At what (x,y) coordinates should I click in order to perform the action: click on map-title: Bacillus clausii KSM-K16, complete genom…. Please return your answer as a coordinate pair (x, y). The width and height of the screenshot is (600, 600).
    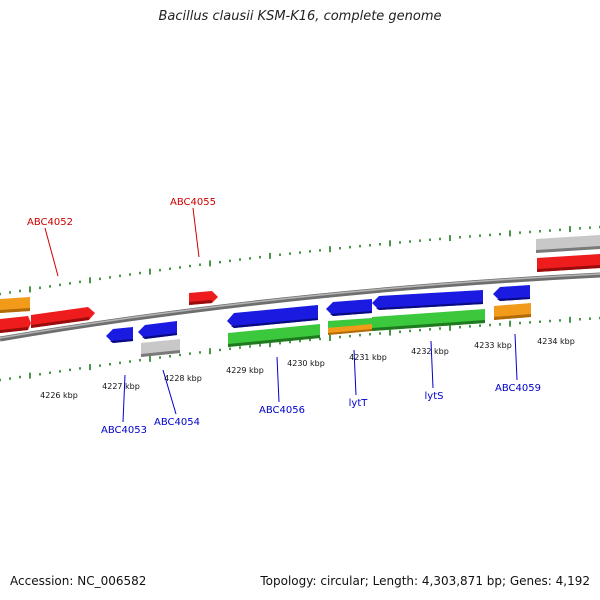
    Looking at the image, I should click on (300, 16).